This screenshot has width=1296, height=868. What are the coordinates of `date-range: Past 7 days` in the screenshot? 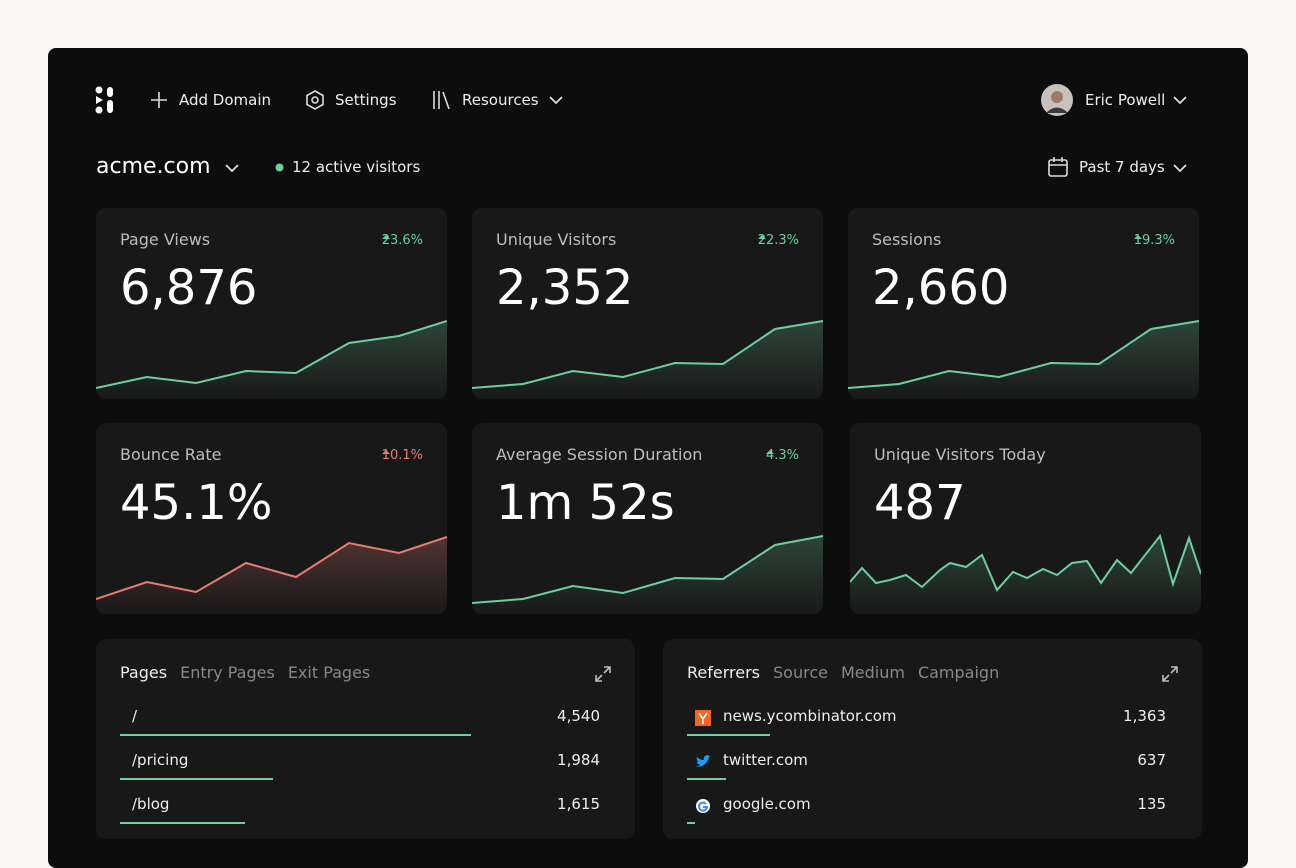 It's located at (1122, 167).